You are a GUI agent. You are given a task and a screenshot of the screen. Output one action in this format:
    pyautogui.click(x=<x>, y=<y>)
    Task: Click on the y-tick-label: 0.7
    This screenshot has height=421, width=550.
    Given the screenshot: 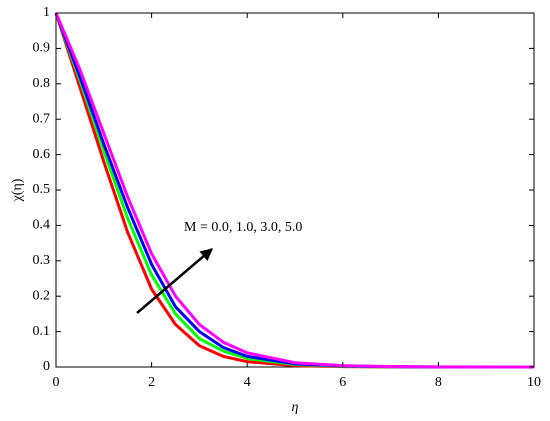 What is the action you would take?
    pyautogui.click(x=42, y=118)
    